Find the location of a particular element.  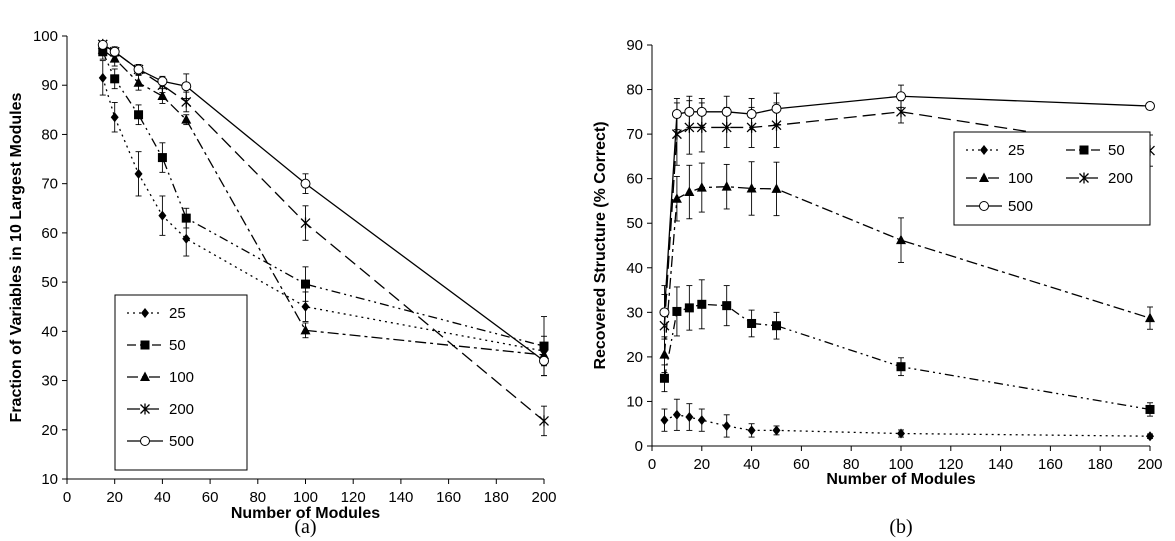

chart-a-y-tick-label: 20 is located at coordinates (49, 430).